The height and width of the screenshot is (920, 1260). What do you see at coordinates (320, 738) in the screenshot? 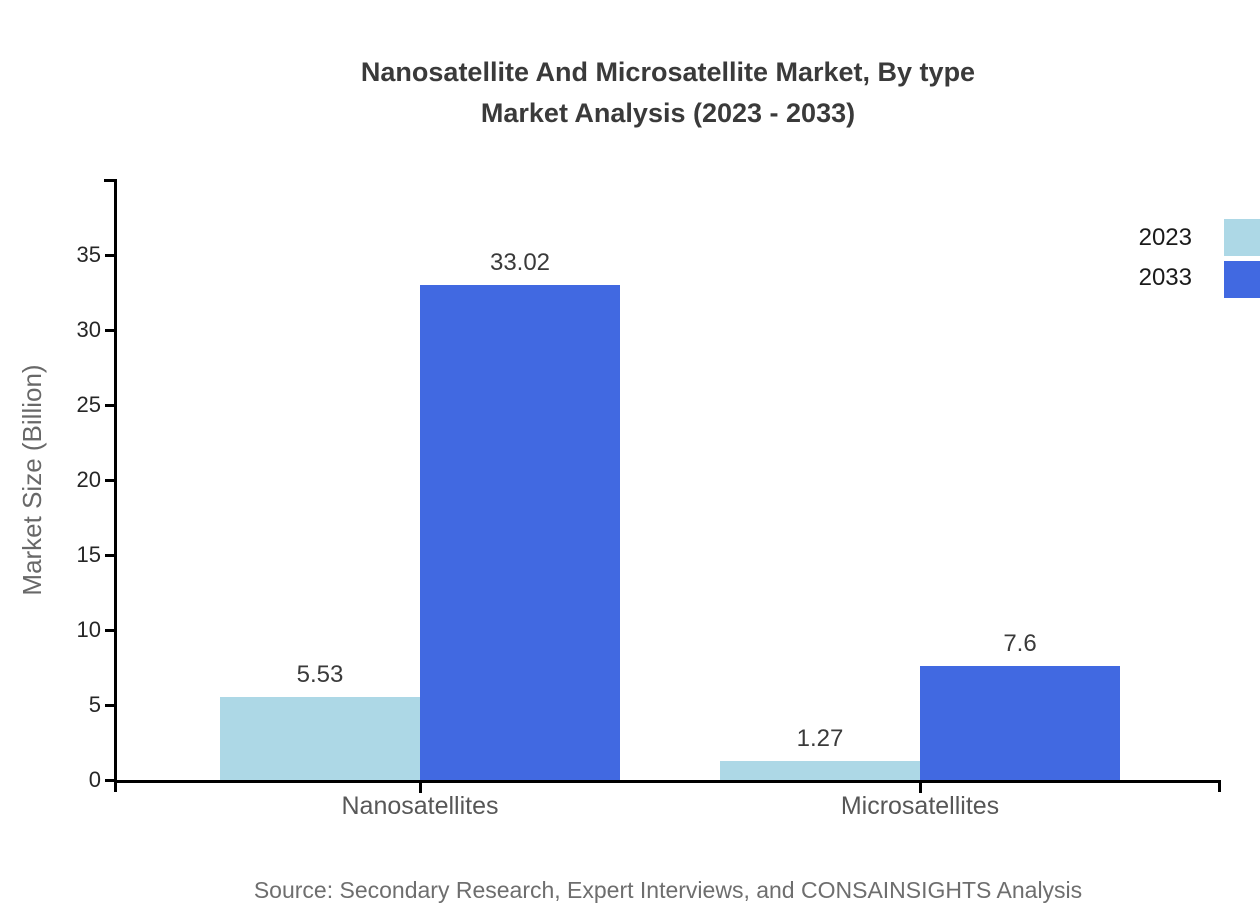
I see `bar-Nanosatellites-2023` at bounding box center [320, 738].